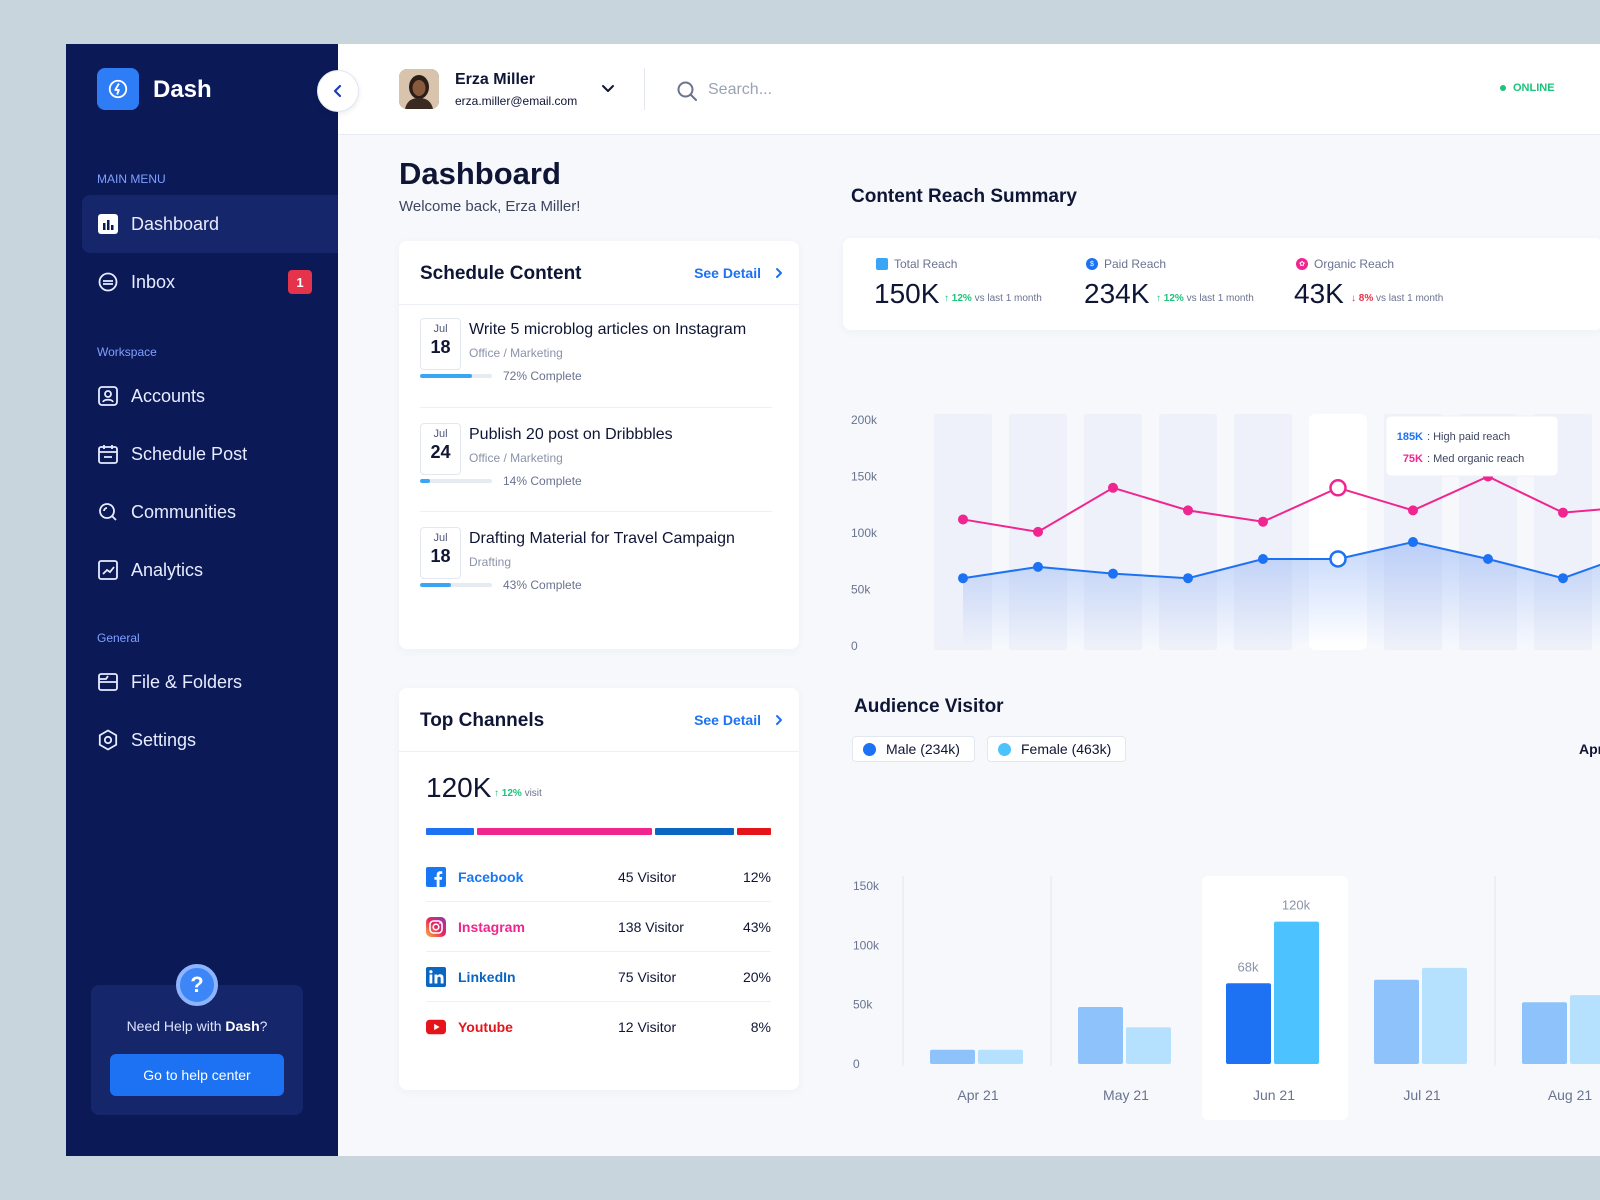  I want to click on search-circle-icon, so click(108, 512).